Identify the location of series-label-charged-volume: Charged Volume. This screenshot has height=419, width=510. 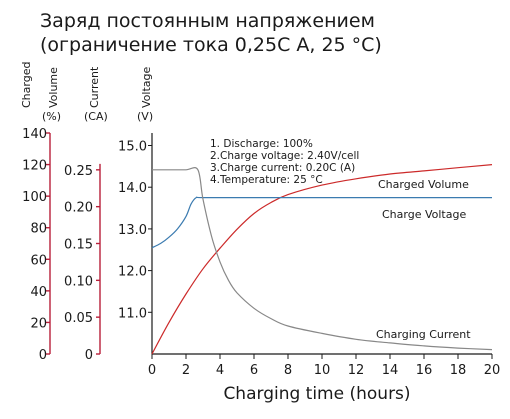
(423, 184).